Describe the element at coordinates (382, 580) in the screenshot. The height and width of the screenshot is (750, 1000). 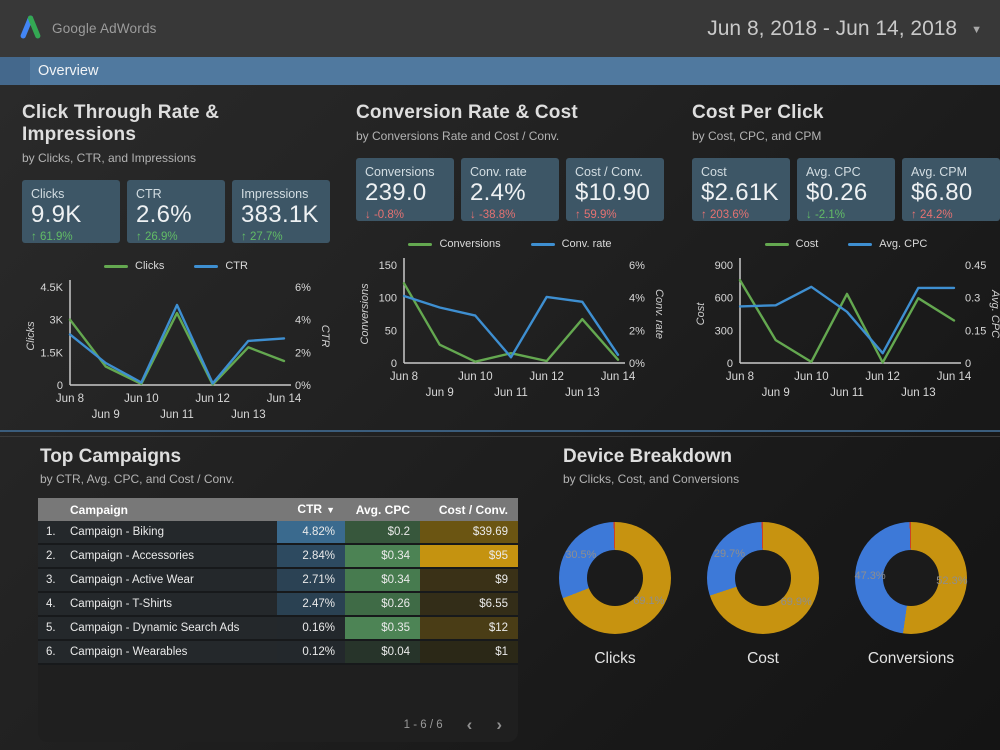
I see `avg-cpc-value: $0.34` at that location.